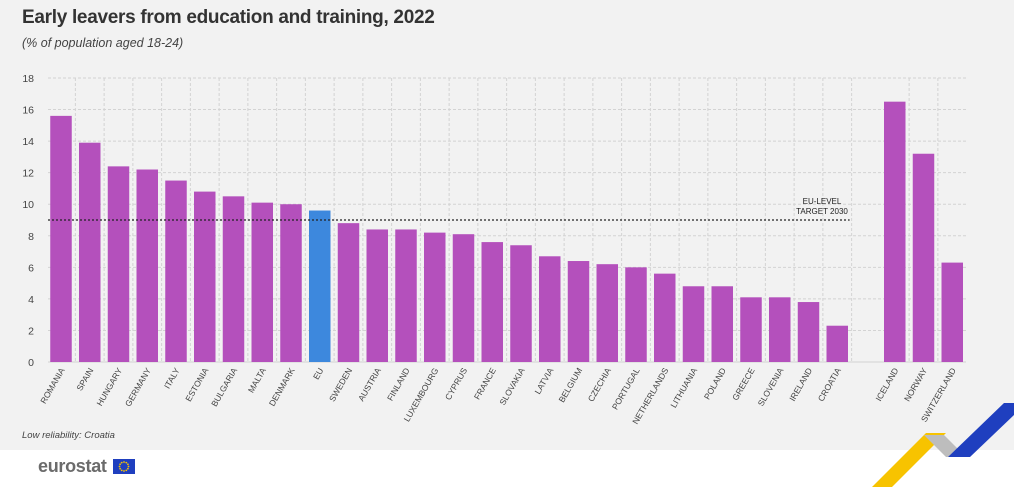 The height and width of the screenshot is (487, 1014). Describe the element at coordinates (318, 373) in the screenshot. I see `x-tick-label: EU` at that location.